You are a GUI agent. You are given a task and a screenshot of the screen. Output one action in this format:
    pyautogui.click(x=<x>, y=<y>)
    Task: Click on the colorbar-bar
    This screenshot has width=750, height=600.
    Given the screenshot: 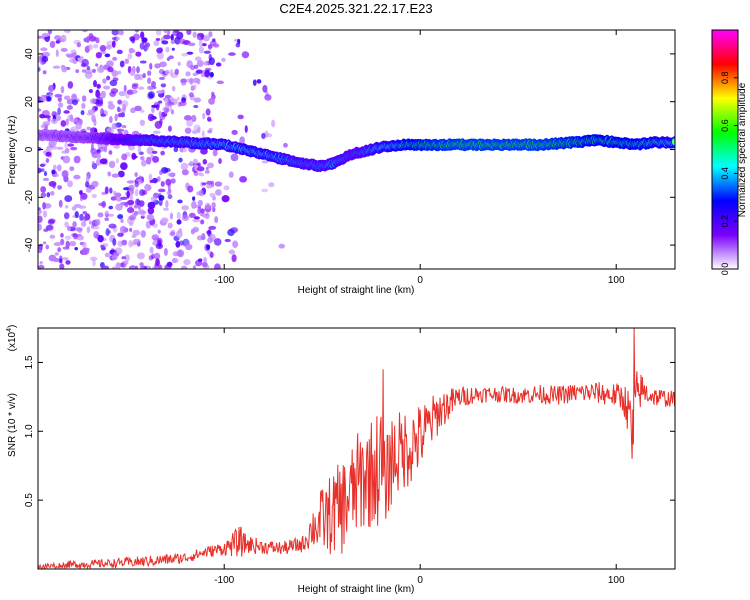 What is the action you would take?
    pyautogui.click(x=725, y=149)
    